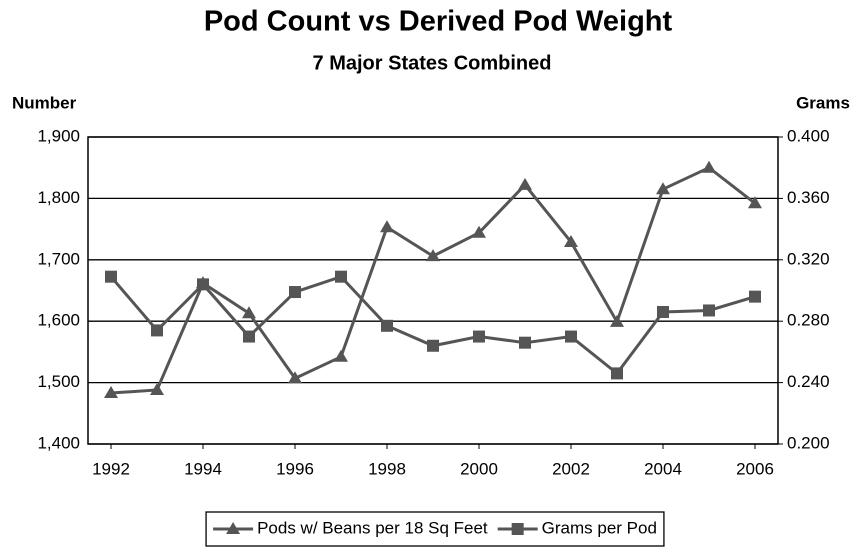 The image size is (857, 550). Describe the element at coordinates (58, 197) in the screenshot. I see `y-tick-label: 1,800` at that location.